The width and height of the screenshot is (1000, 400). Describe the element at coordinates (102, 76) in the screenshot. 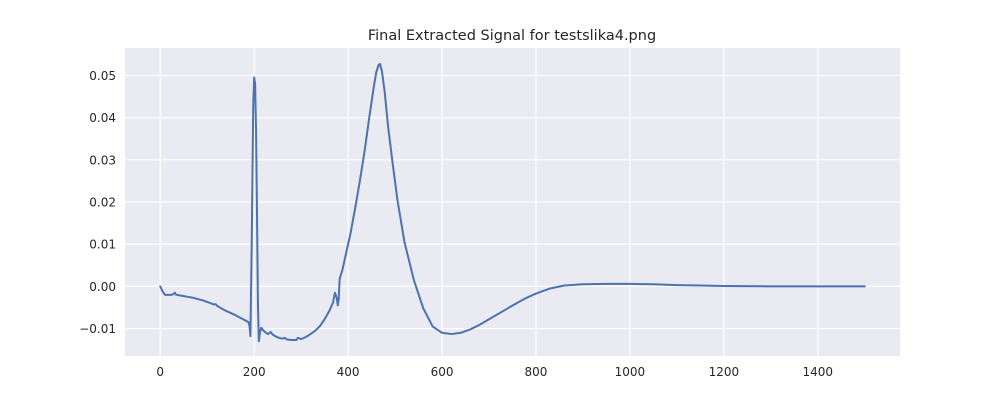

I see `y-tick-label: 0.05` at that location.